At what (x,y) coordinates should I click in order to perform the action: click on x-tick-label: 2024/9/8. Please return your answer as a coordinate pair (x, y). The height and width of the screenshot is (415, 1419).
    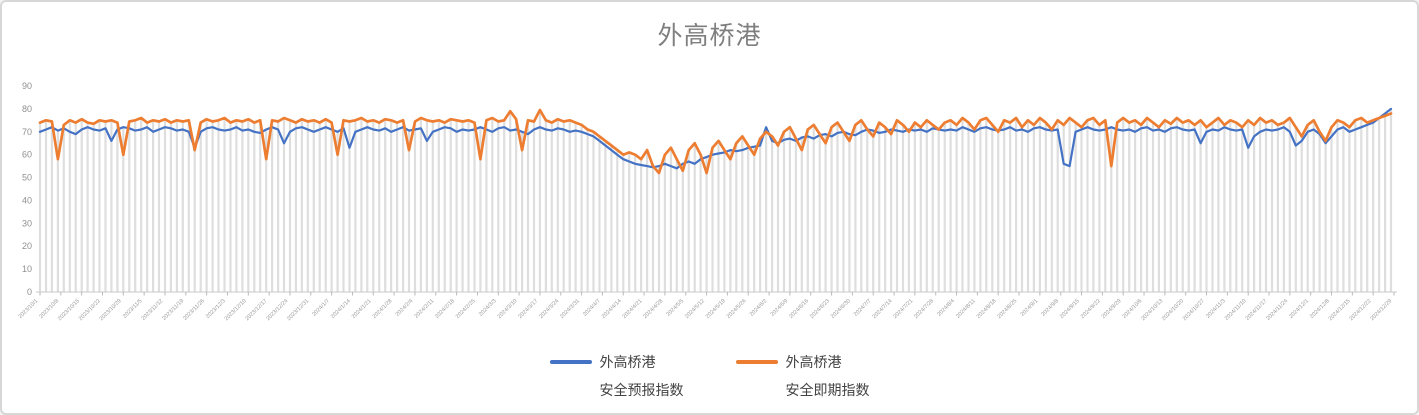
    Looking at the image, I should click on (1050, 308).